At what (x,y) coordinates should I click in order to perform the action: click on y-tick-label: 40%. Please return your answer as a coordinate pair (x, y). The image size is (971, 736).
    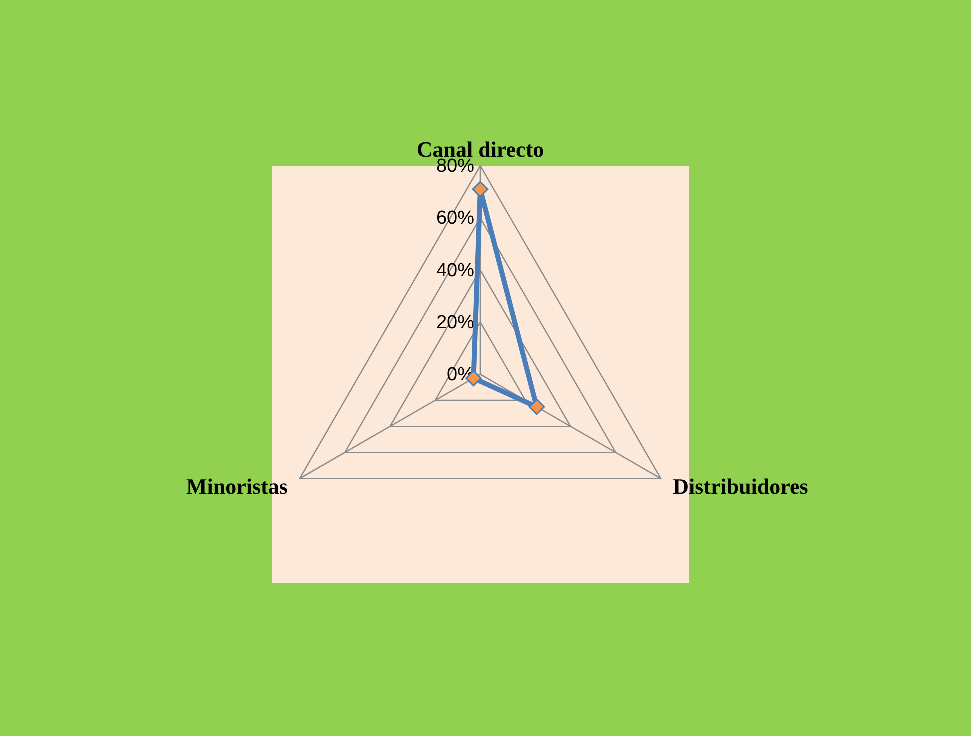
    Looking at the image, I should click on (455, 271).